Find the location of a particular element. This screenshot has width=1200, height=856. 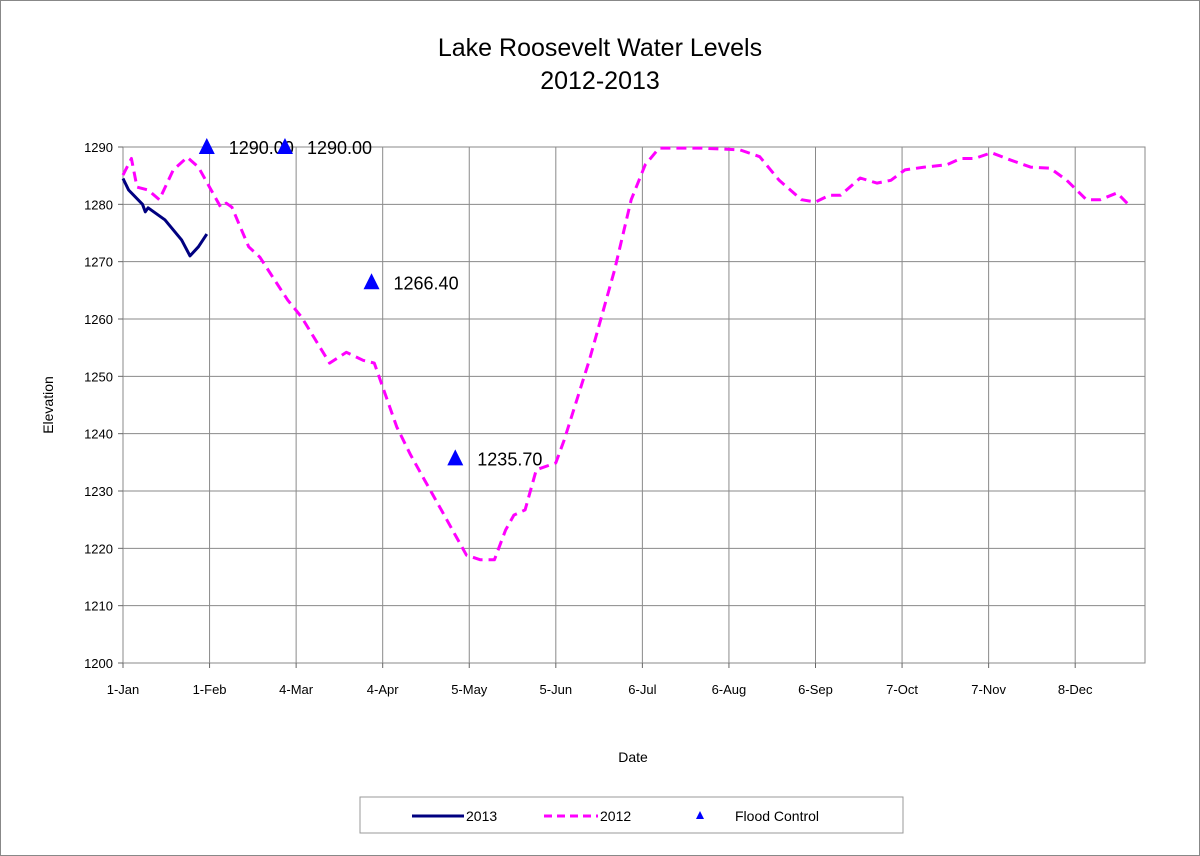

x-tick-label: 5-May is located at coordinates (469, 689).